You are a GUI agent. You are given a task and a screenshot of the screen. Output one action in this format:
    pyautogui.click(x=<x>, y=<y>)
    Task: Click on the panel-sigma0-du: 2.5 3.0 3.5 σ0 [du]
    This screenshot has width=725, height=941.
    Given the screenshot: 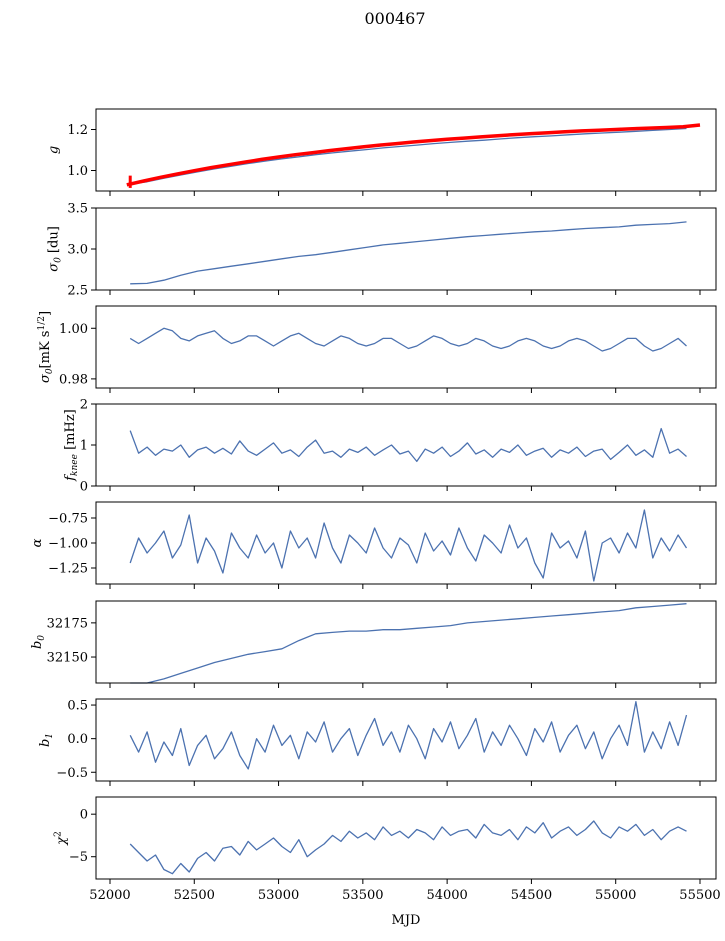 What is the action you would take?
    pyautogui.click(x=381, y=250)
    